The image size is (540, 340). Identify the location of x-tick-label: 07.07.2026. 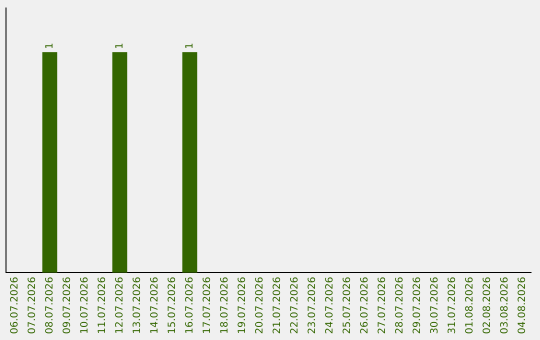
(32, 305).